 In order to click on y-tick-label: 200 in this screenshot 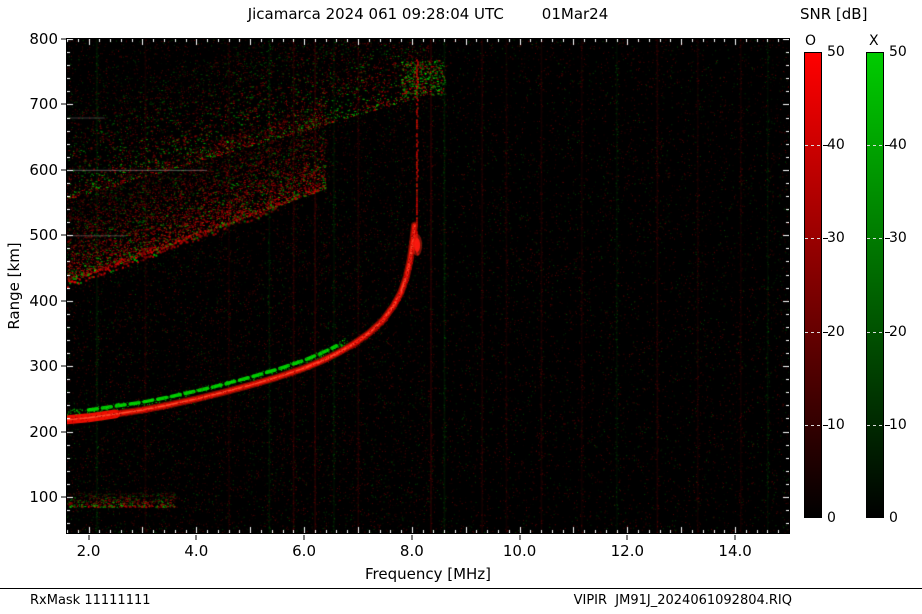, I will do `click(43, 431)`.